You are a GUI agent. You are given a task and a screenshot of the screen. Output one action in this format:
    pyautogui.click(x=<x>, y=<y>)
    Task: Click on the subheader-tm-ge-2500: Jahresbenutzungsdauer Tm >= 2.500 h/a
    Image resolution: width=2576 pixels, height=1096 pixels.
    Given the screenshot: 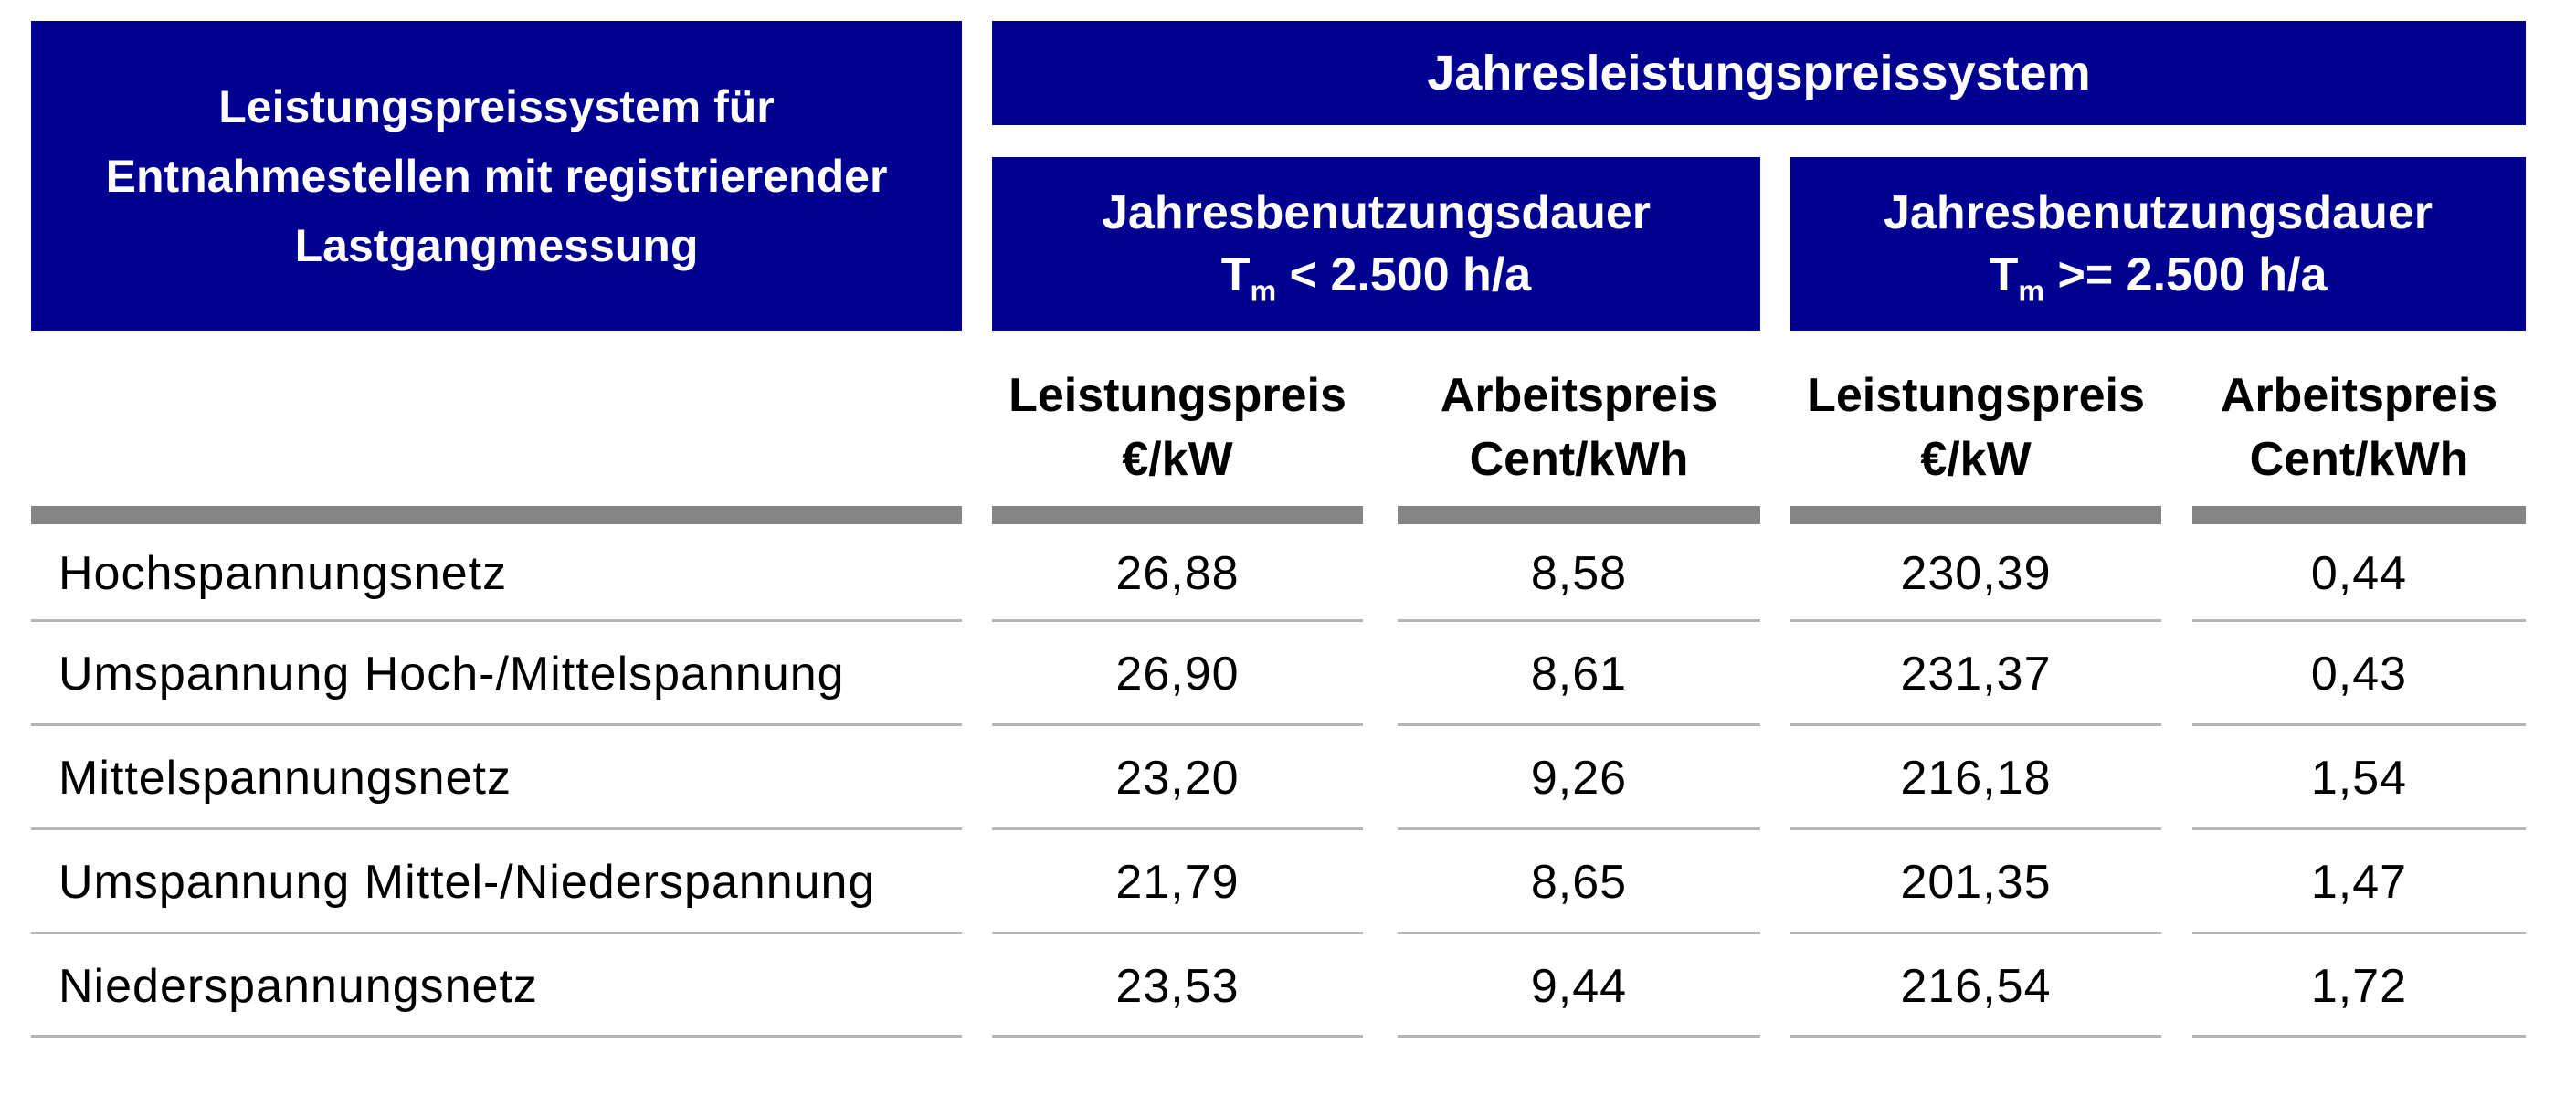 What is the action you would take?
    pyautogui.click(x=2158, y=244)
    